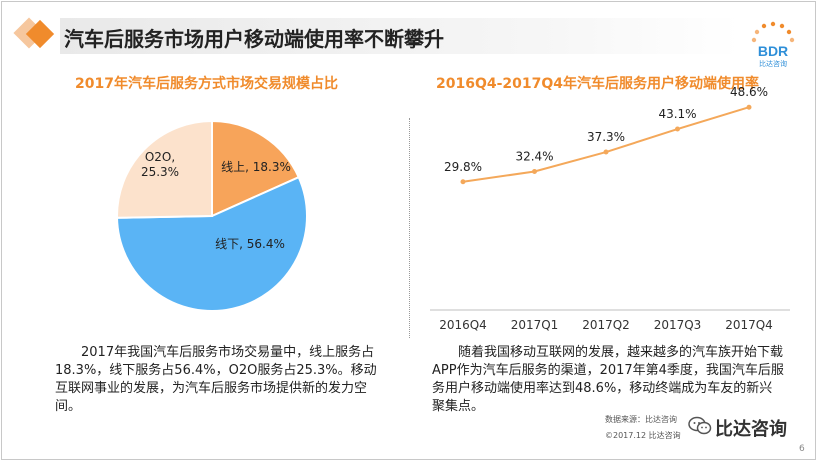  I want to click on line-chart-title: 2016Q4-2017Q4年汽车后服务用户移动端使用率, so click(598, 84).